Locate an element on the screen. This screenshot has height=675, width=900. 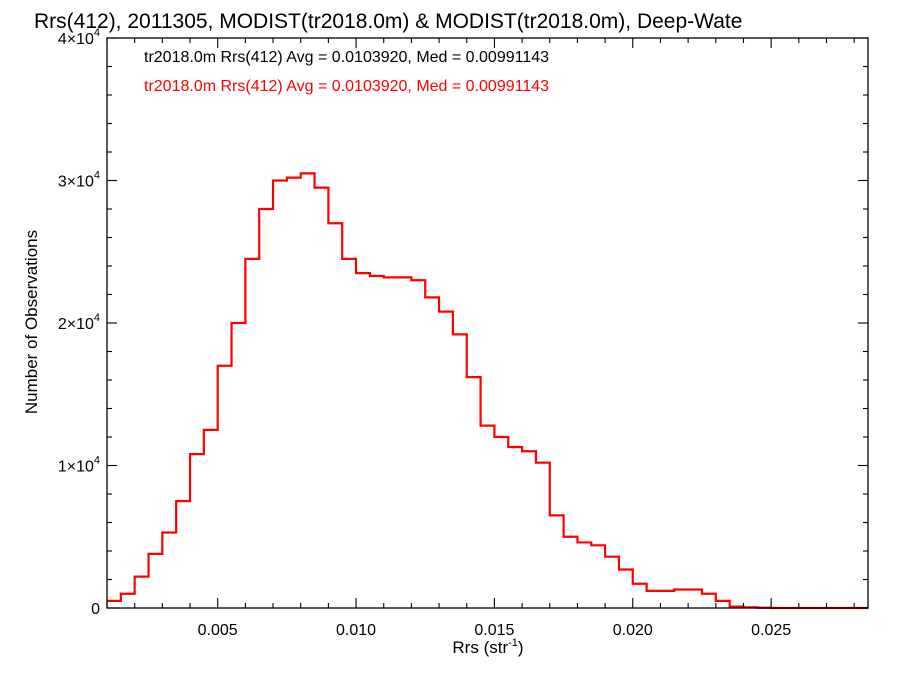
x-tick-label: 0.020 is located at coordinates (633, 630).